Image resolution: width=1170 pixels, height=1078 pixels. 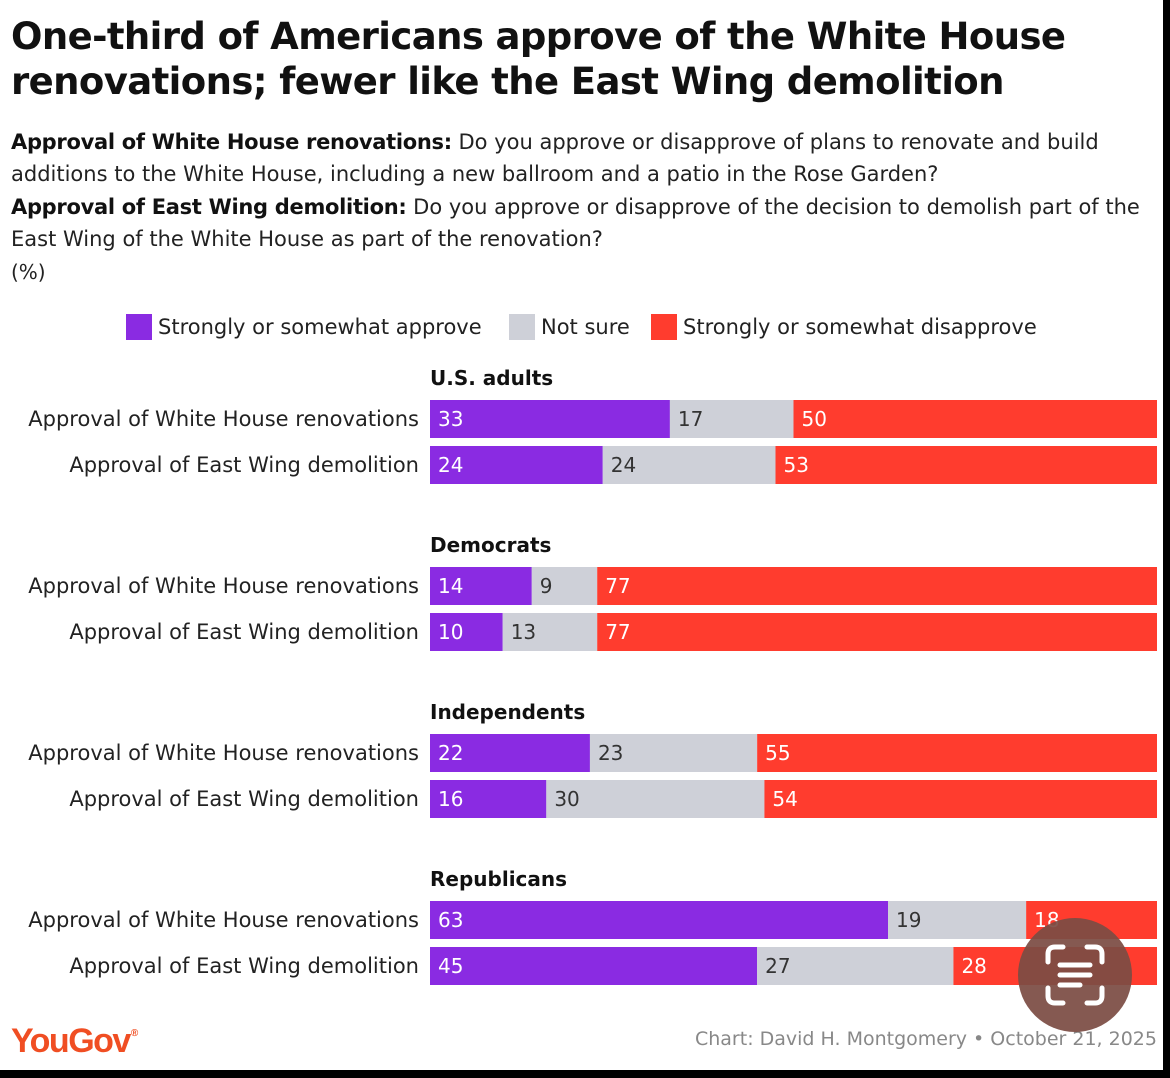 I want to click on group-u-s-adults-row-2-value-not-sure: 24, so click(x=623, y=465).